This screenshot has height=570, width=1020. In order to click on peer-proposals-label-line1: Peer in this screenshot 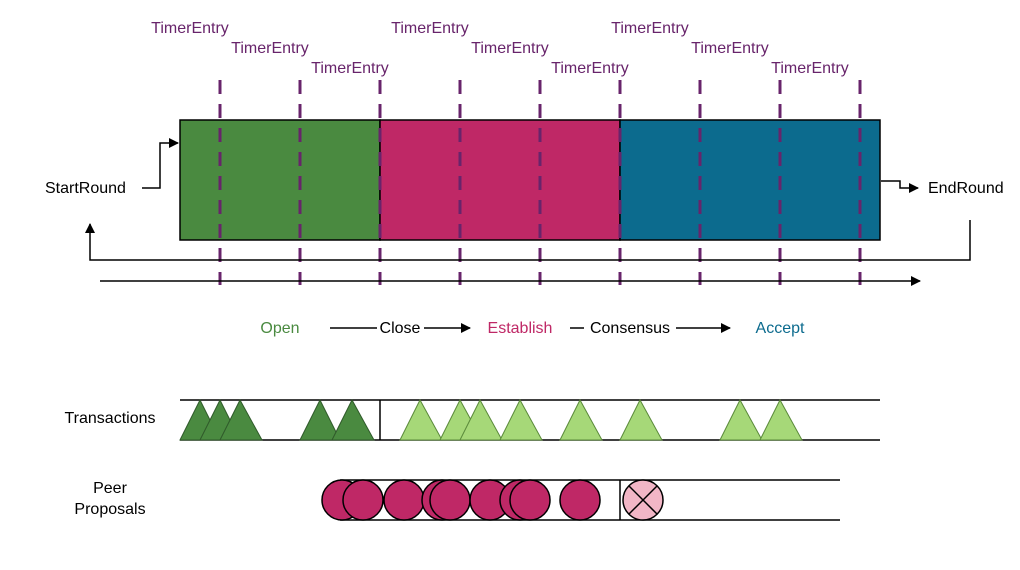, I will do `click(110, 488)`.